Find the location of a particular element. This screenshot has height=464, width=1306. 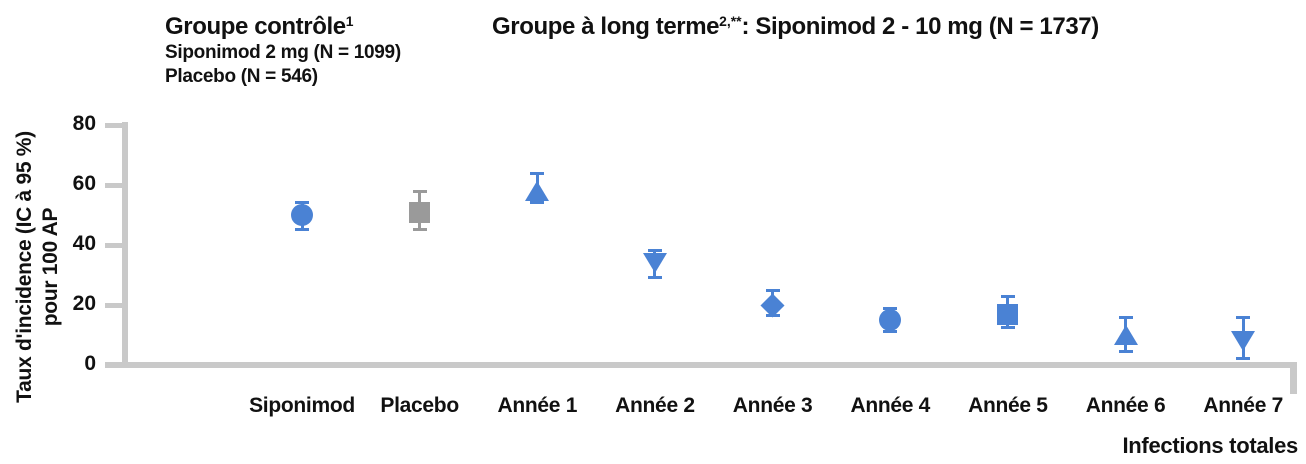

y-tick-label: 0 is located at coordinates (90, 363).